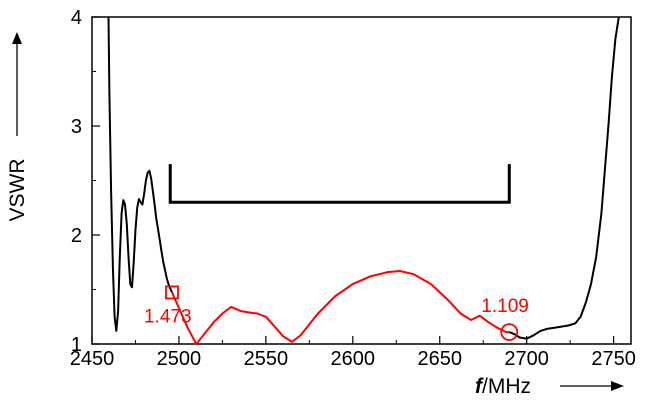 Image resolution: width=647 pixels, height=403 pixels. What do you see at coordinates (76, 345) in the screenshot?
I see `y-tick-label: 1` at bounding box center [76, 345].